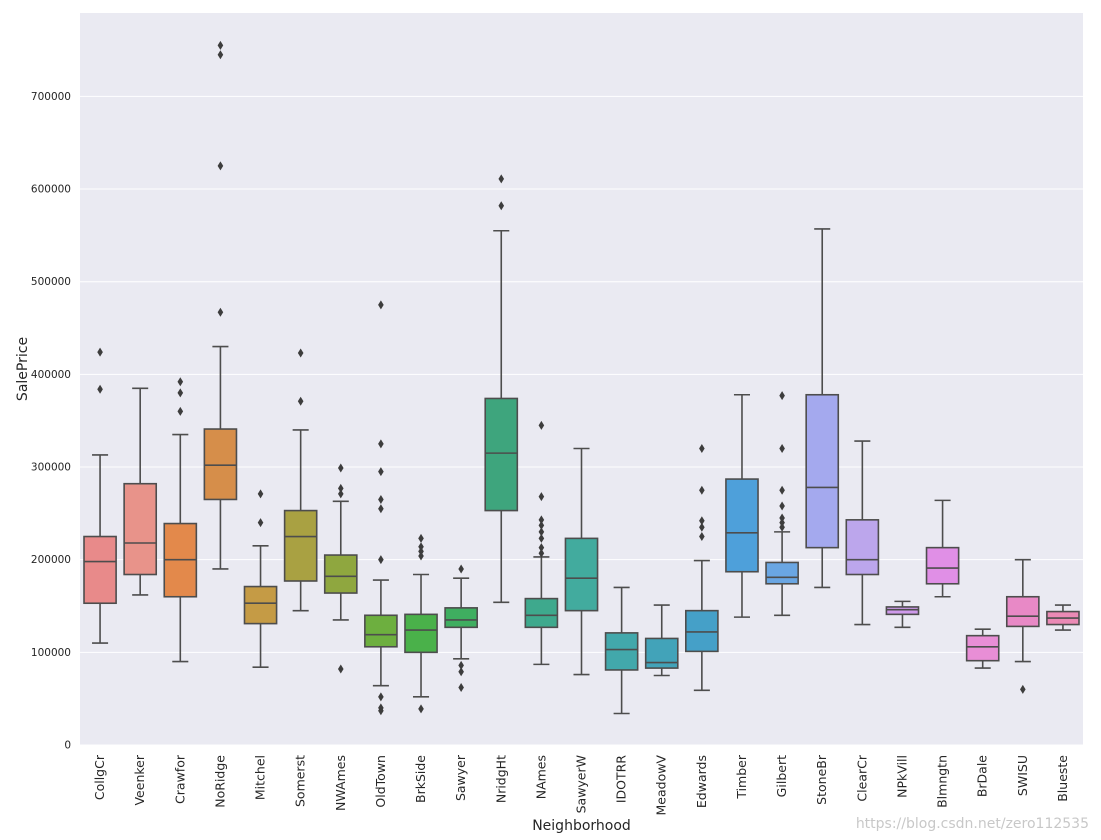  Describe the element at coordinates (581, 630) in the screenshot. I see `box-SawyerW: SawyerW` at that location.